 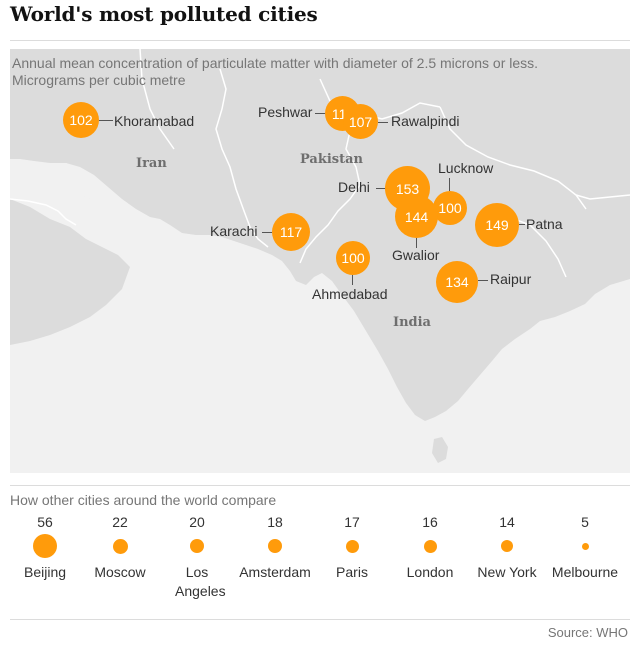 What do you see at coordinates (320, 485) in the screenshot?
I see `comparison-divider` at bounding box center [320, 485].